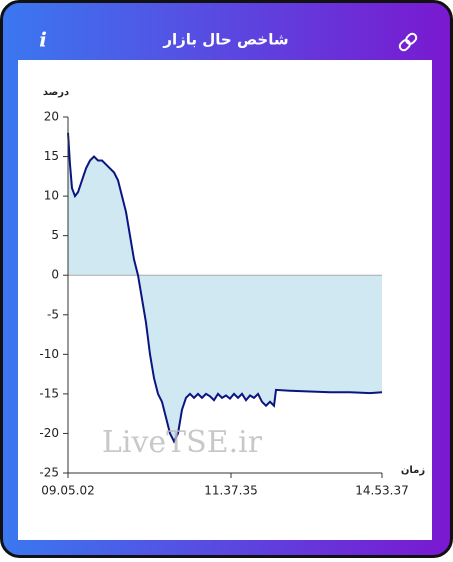 This screenshot has height=562, width=453. I want to click on x-axis-label: زمان, so click(413, 470).